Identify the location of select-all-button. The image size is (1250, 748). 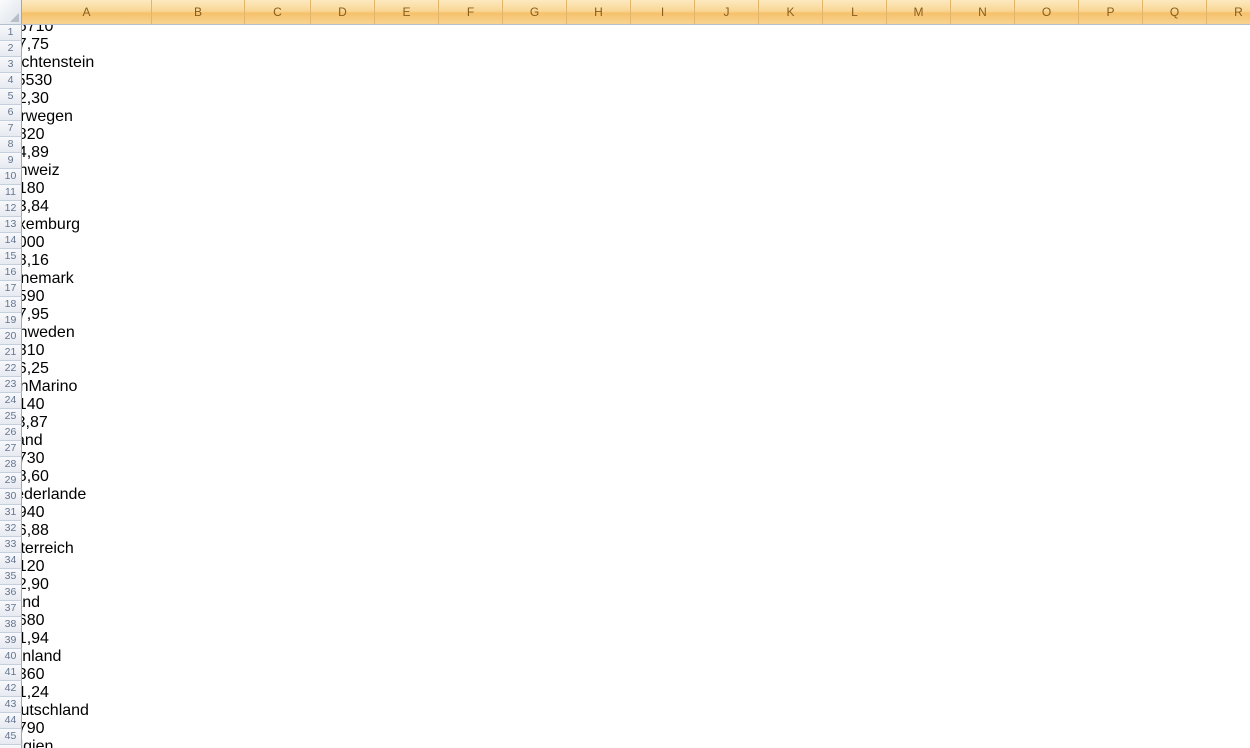
(11, 12).